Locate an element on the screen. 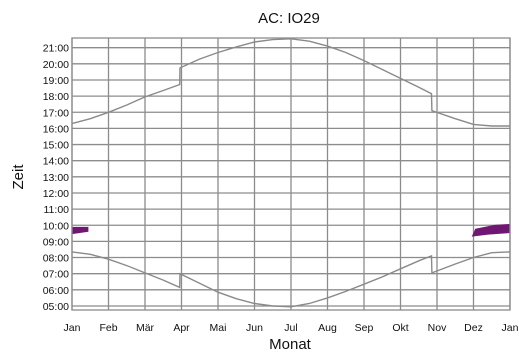 This screenshot has width=519, height=354. x-tick-label: Feb is located at coordinates (108, 328).